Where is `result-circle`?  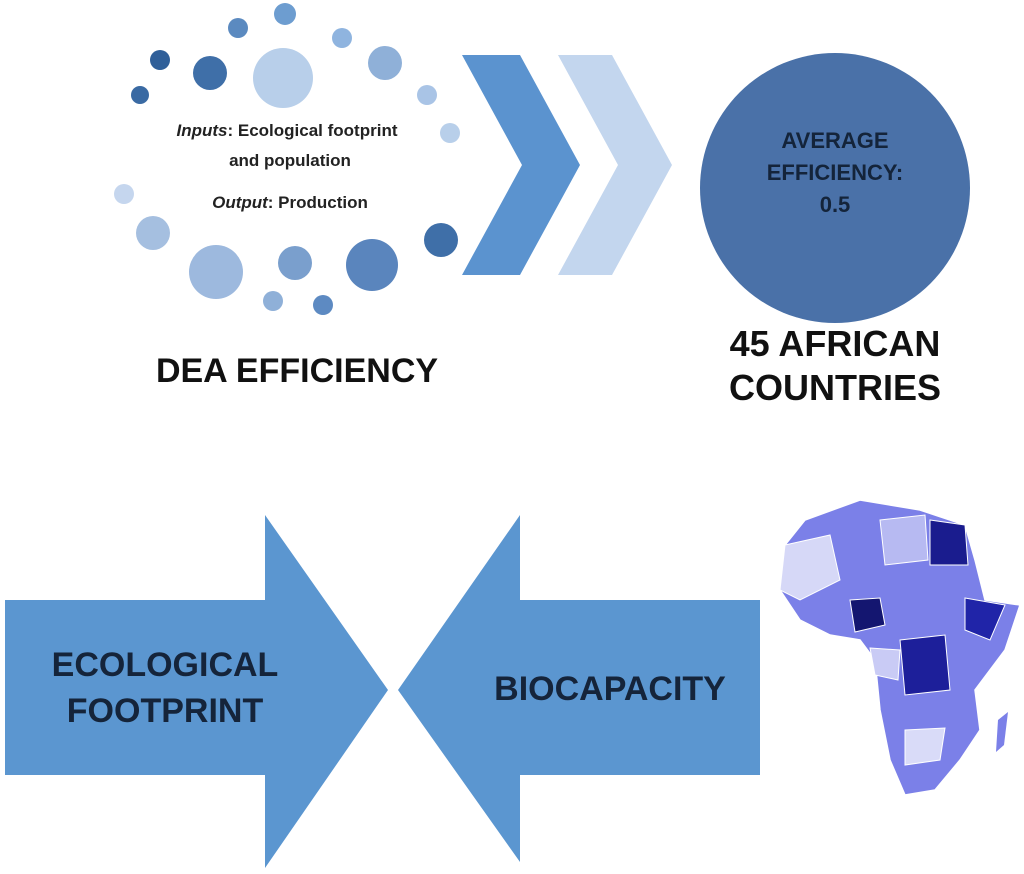
result-circle is located at coordinates (835, 188).